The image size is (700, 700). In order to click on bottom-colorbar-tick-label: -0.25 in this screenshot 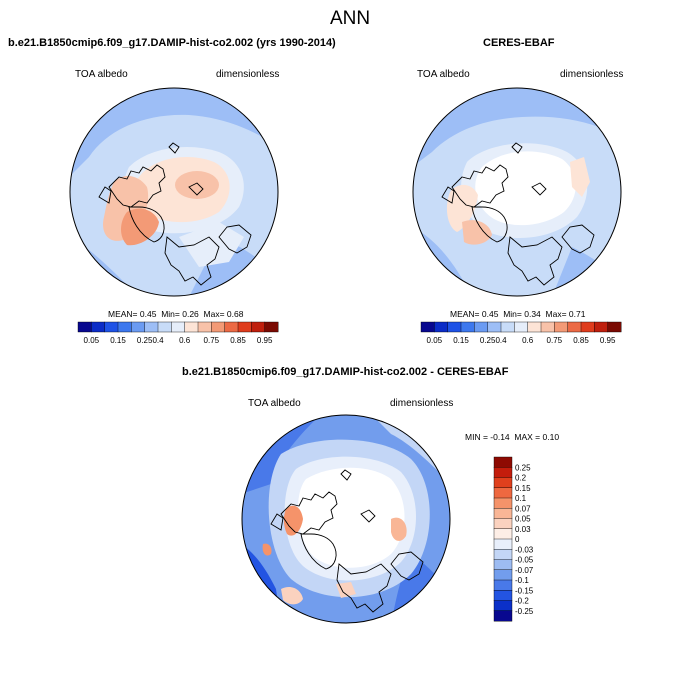, I will do `click(524, 611)`.